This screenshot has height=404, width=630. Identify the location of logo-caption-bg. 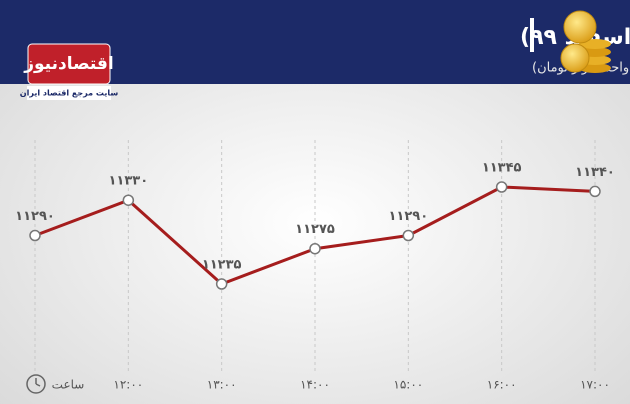
(69, 93).